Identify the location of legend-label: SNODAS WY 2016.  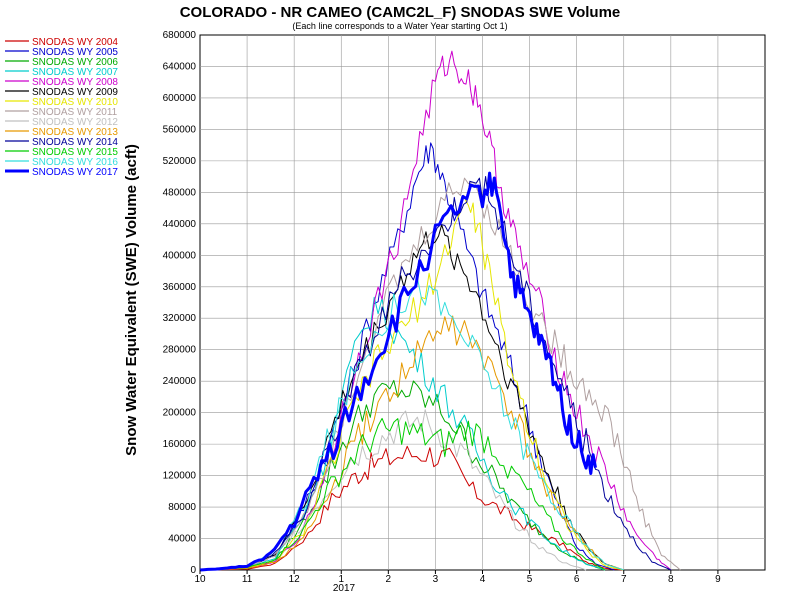
(75, 162).